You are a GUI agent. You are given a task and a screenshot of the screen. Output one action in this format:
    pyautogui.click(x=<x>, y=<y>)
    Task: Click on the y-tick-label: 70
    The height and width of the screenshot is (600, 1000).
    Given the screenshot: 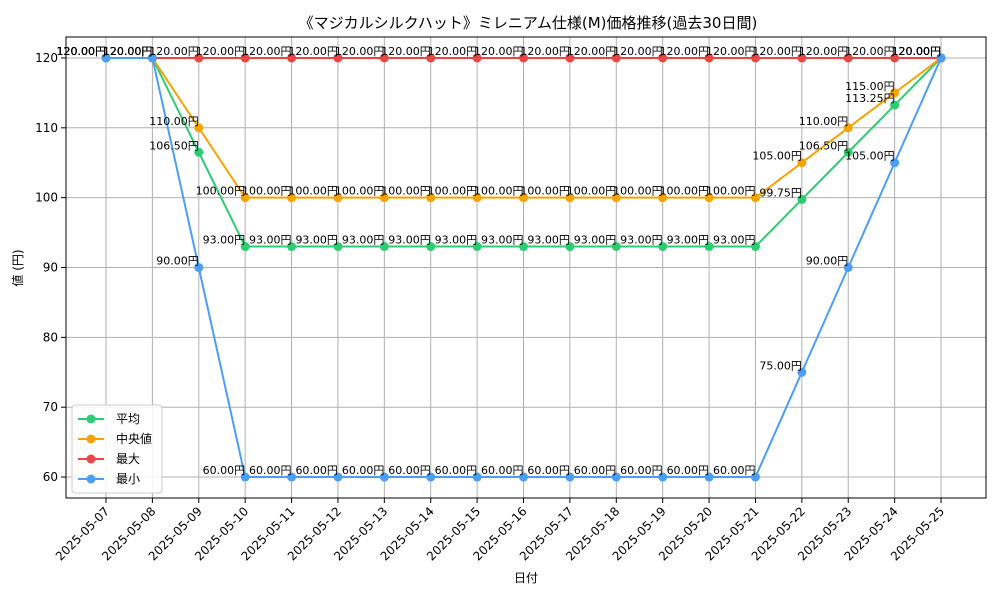 What is the action you would take?
    pyautogui.click(x=50, y=407)
    